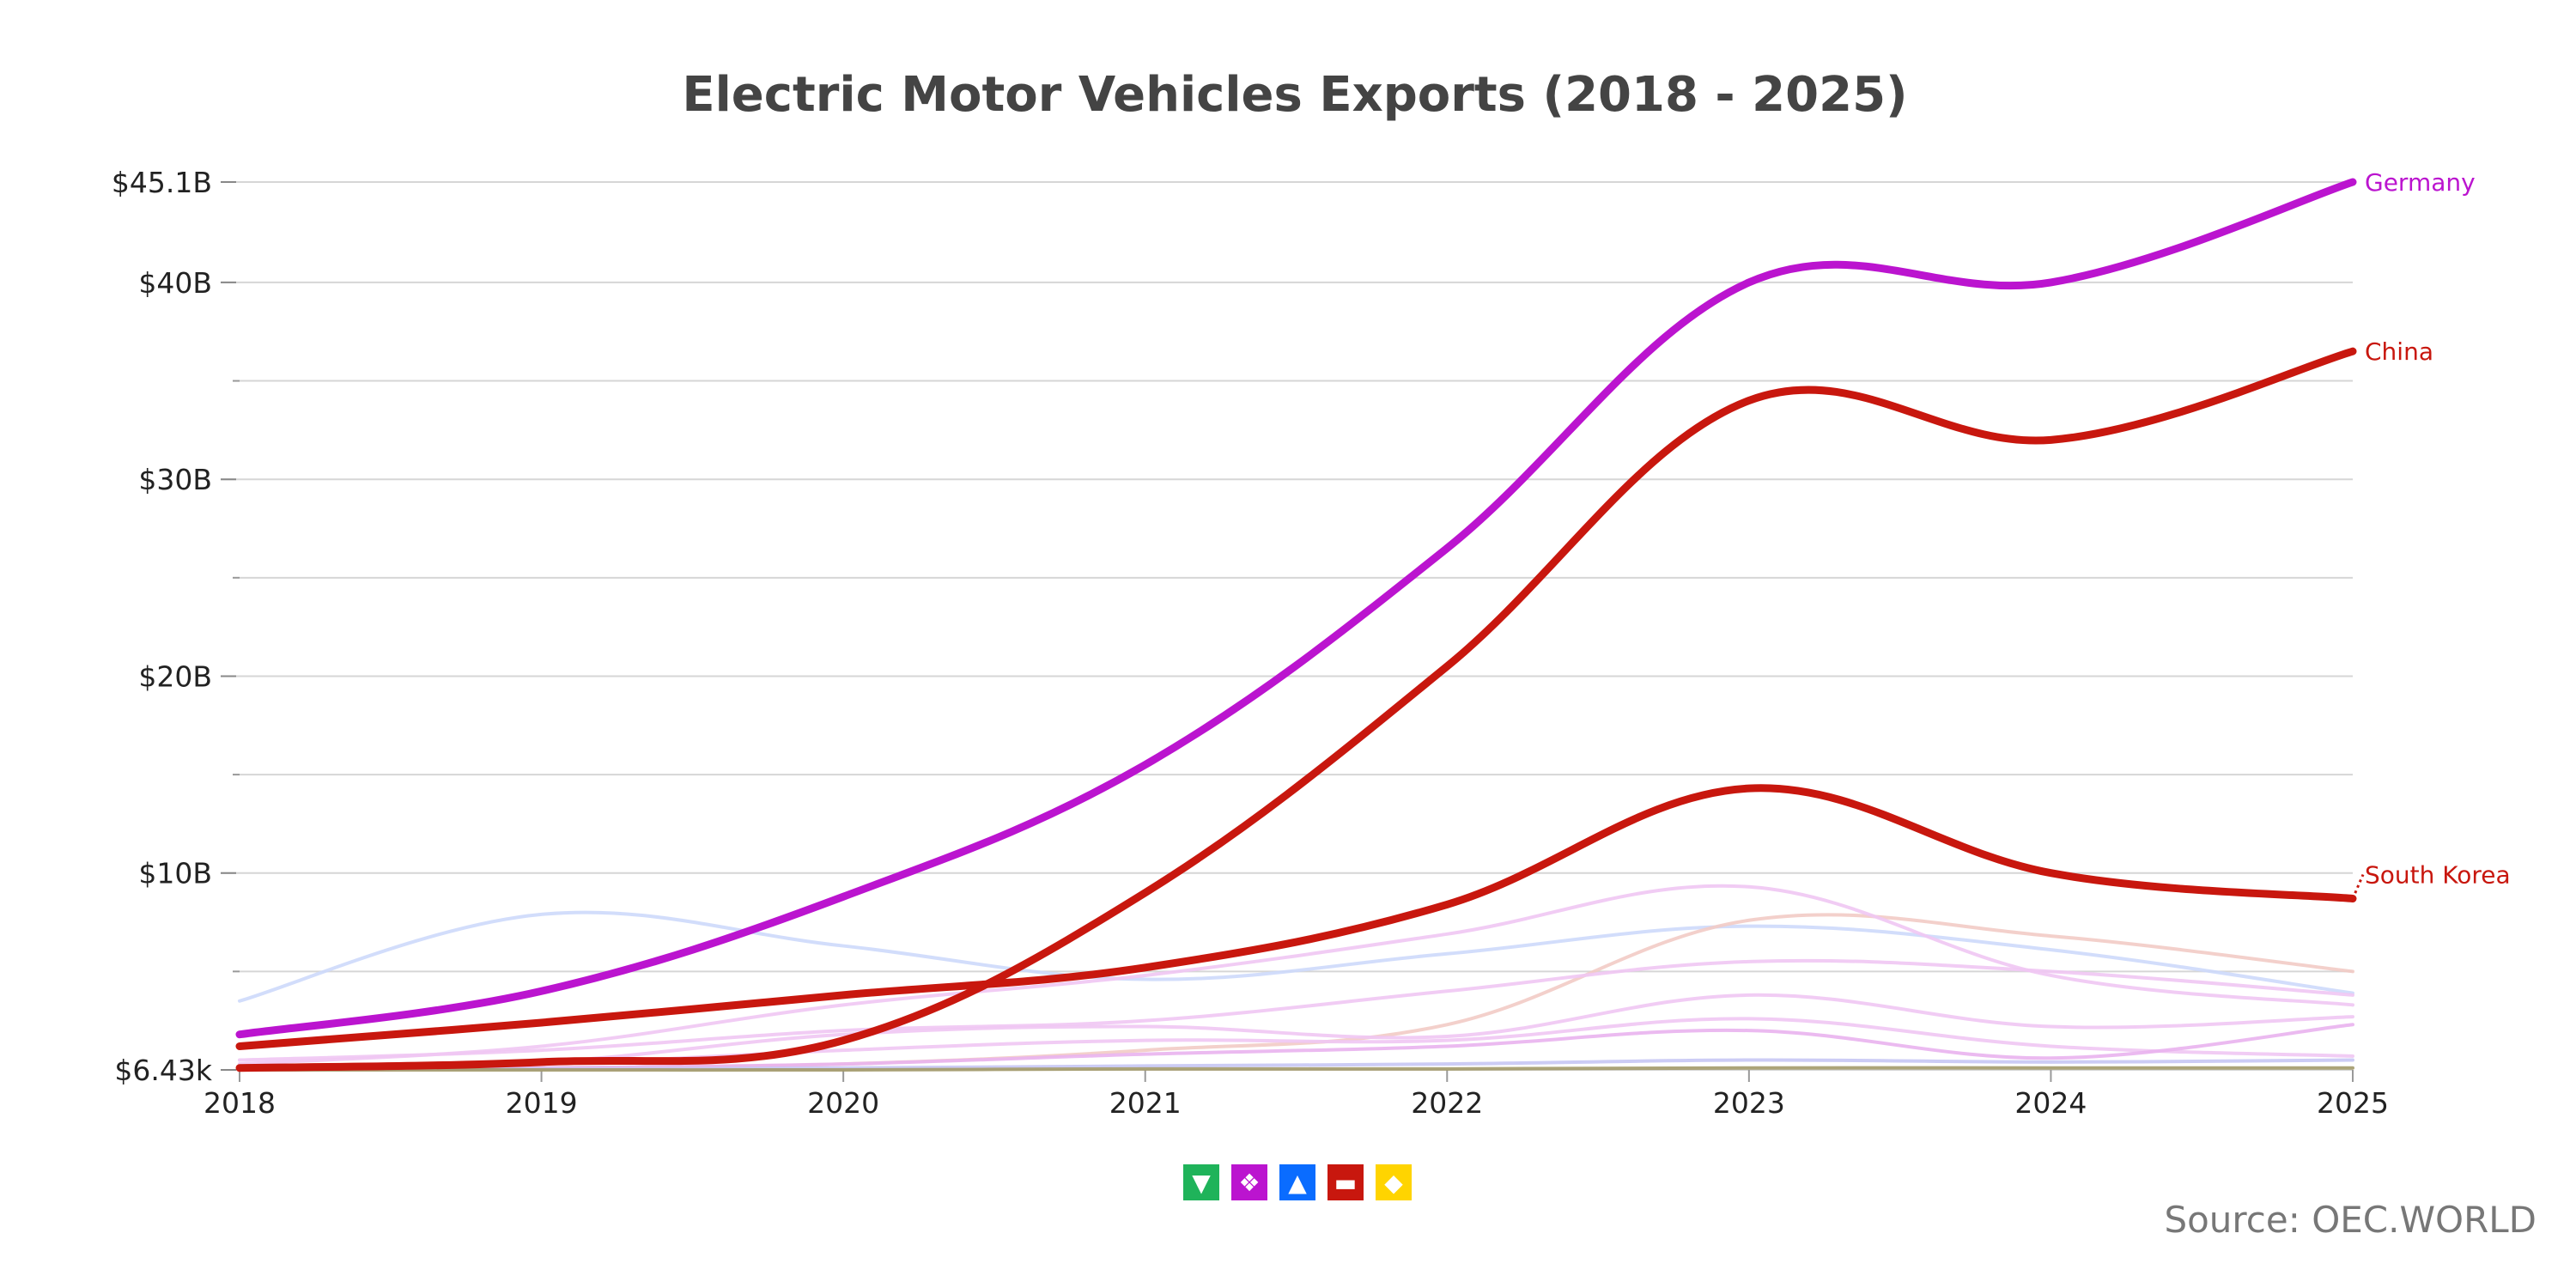 The height and width of the screenshot is (1288, 2576). What do you see at coordinates (843, 1103) in the screenshot?
I see `x-tick-label: 2020` at bounding box center [843, 1103].